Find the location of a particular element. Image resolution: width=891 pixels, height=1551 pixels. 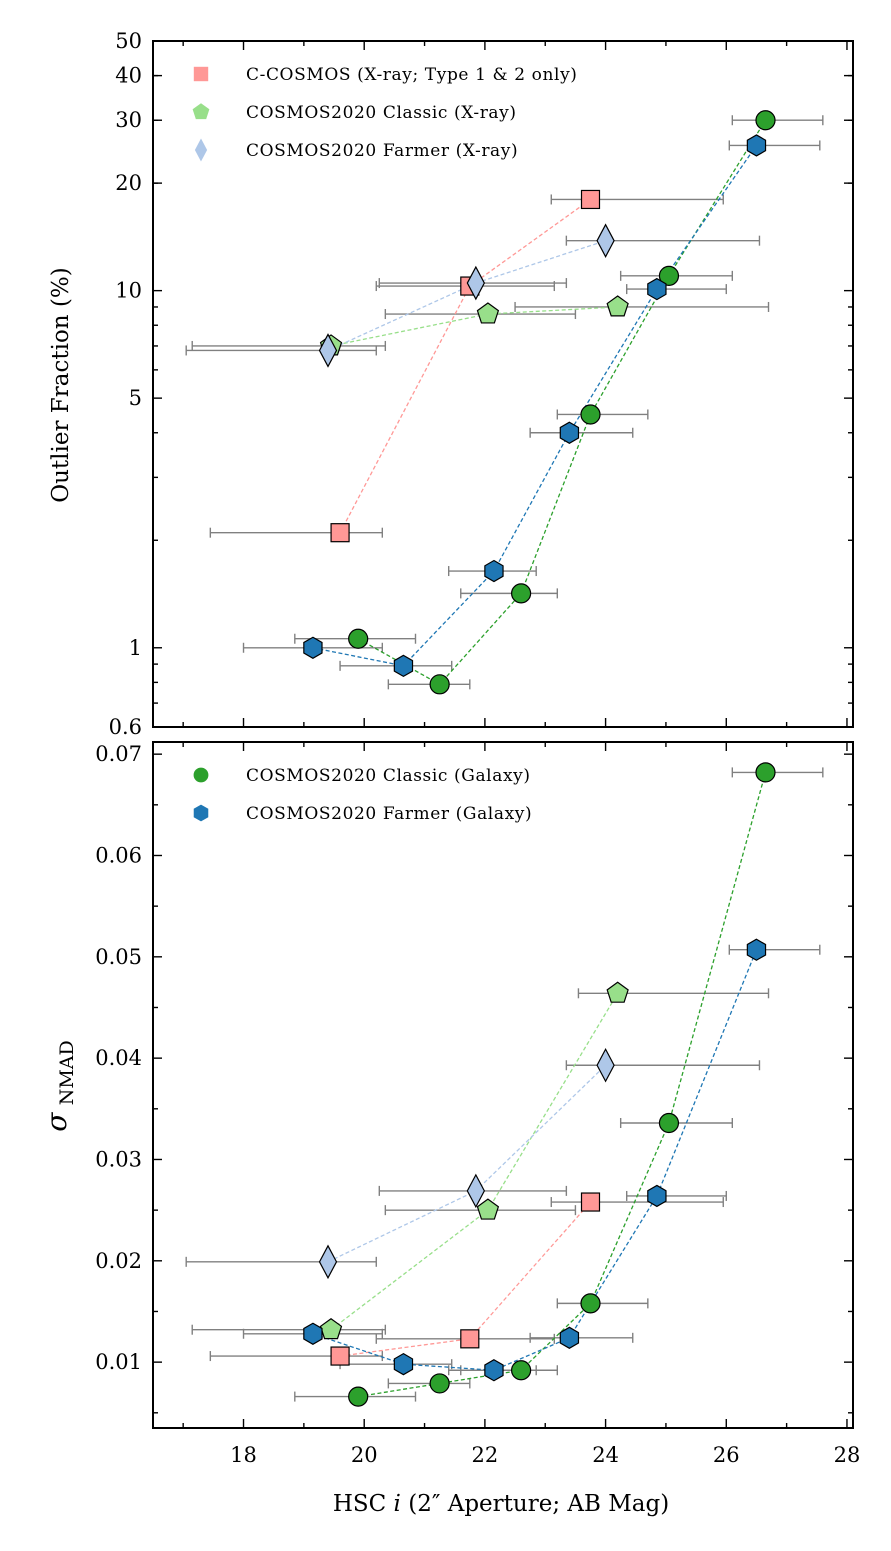

series-line-cosmos2020-classic-x-ray is located at coordinates (474, 326).